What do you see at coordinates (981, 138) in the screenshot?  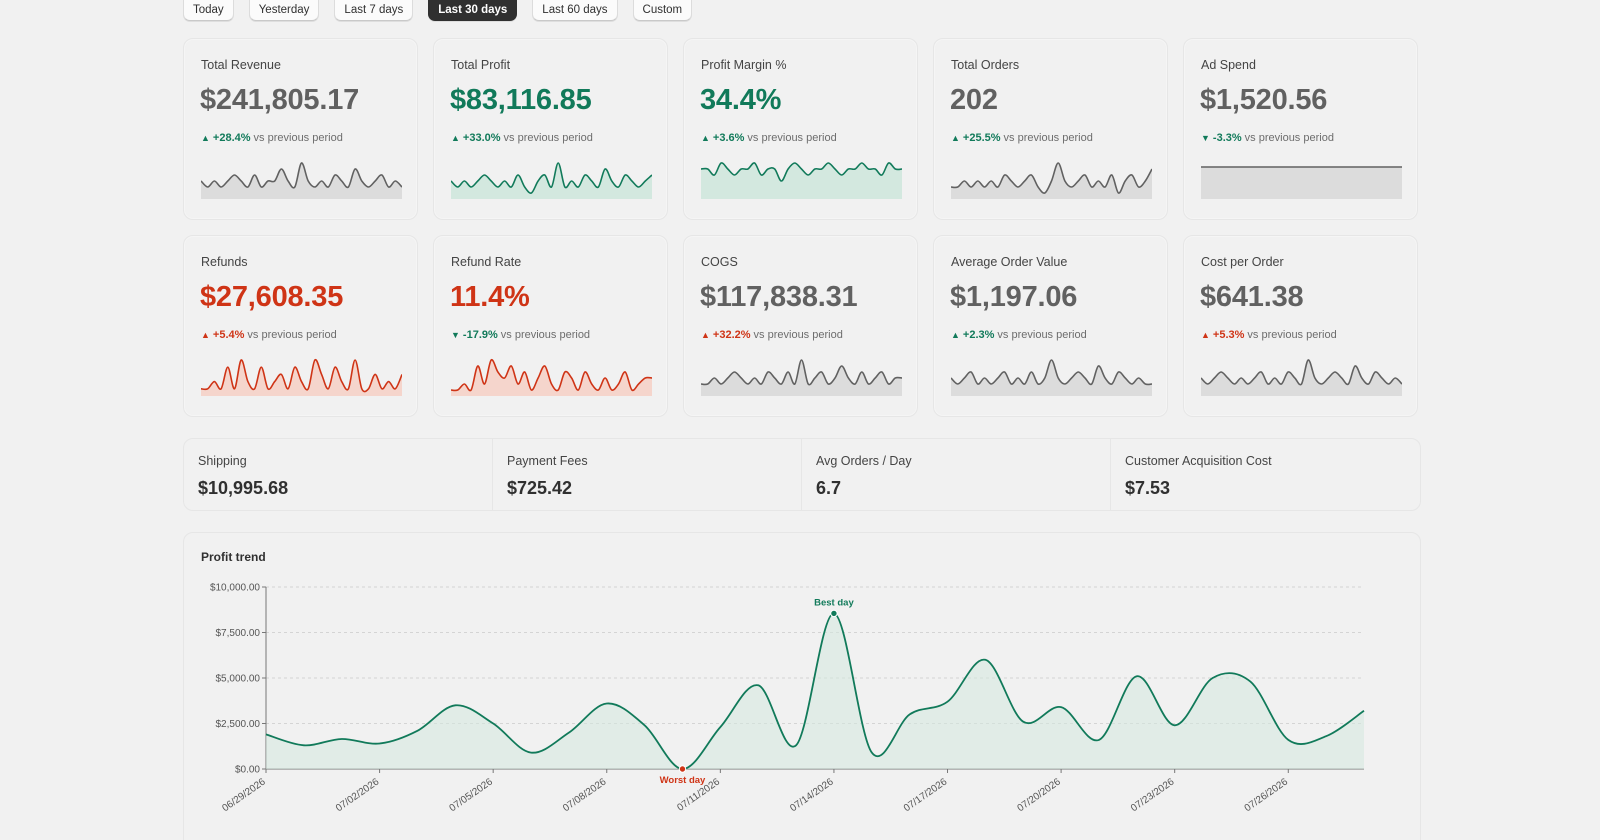 I see `delta-percent: +25.5%` at bounding box center [981, 138].